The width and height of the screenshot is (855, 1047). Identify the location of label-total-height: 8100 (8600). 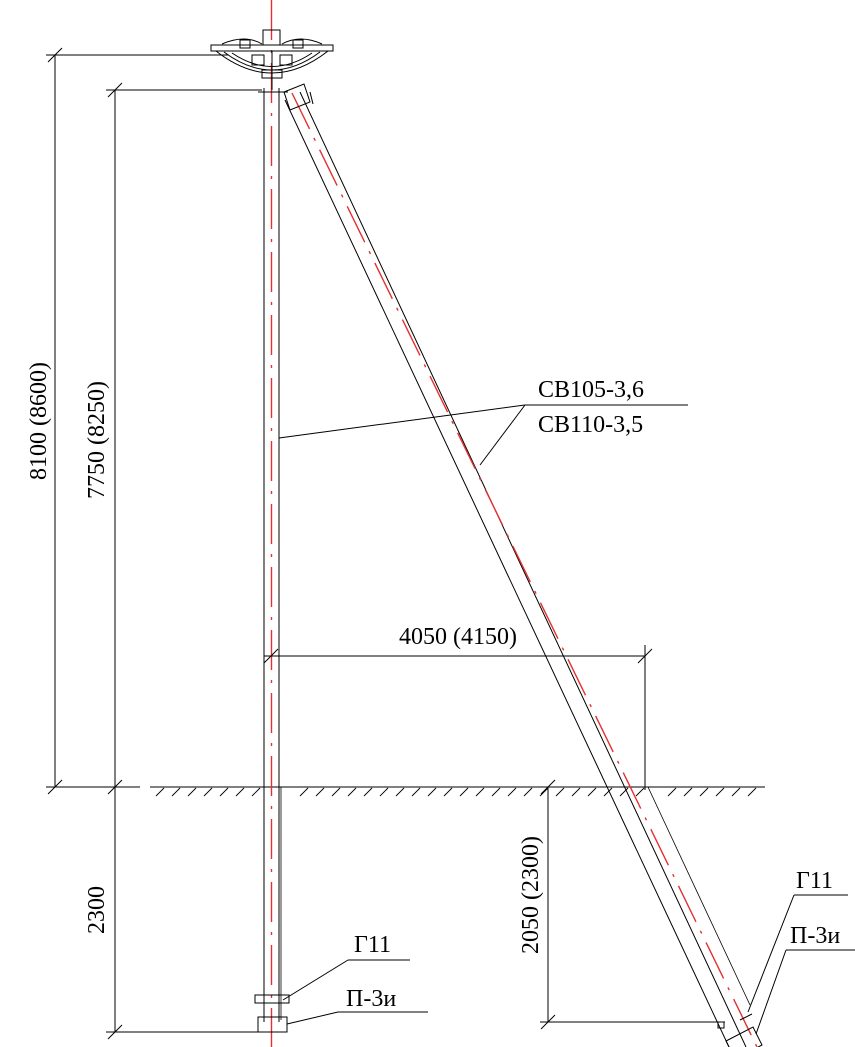
(39, 421).